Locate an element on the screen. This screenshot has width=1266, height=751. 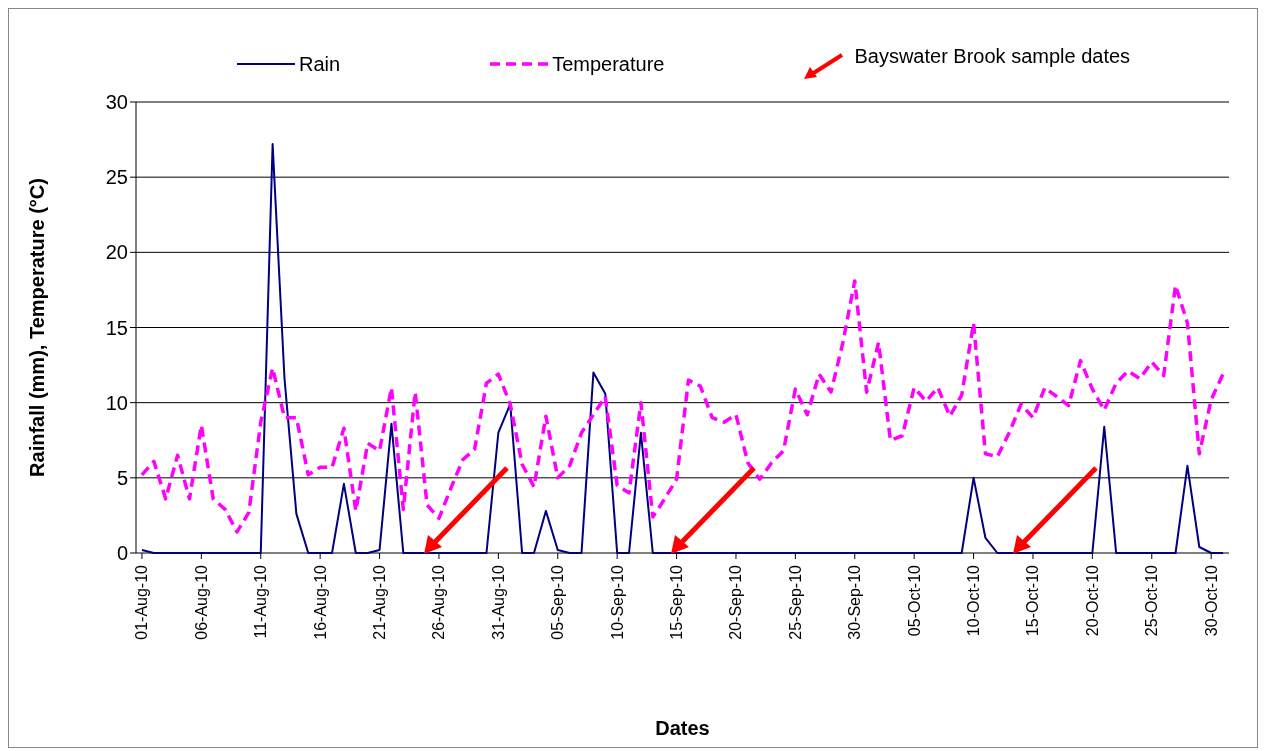
y-tick-label: 0 is located at coordinates (122, 553).